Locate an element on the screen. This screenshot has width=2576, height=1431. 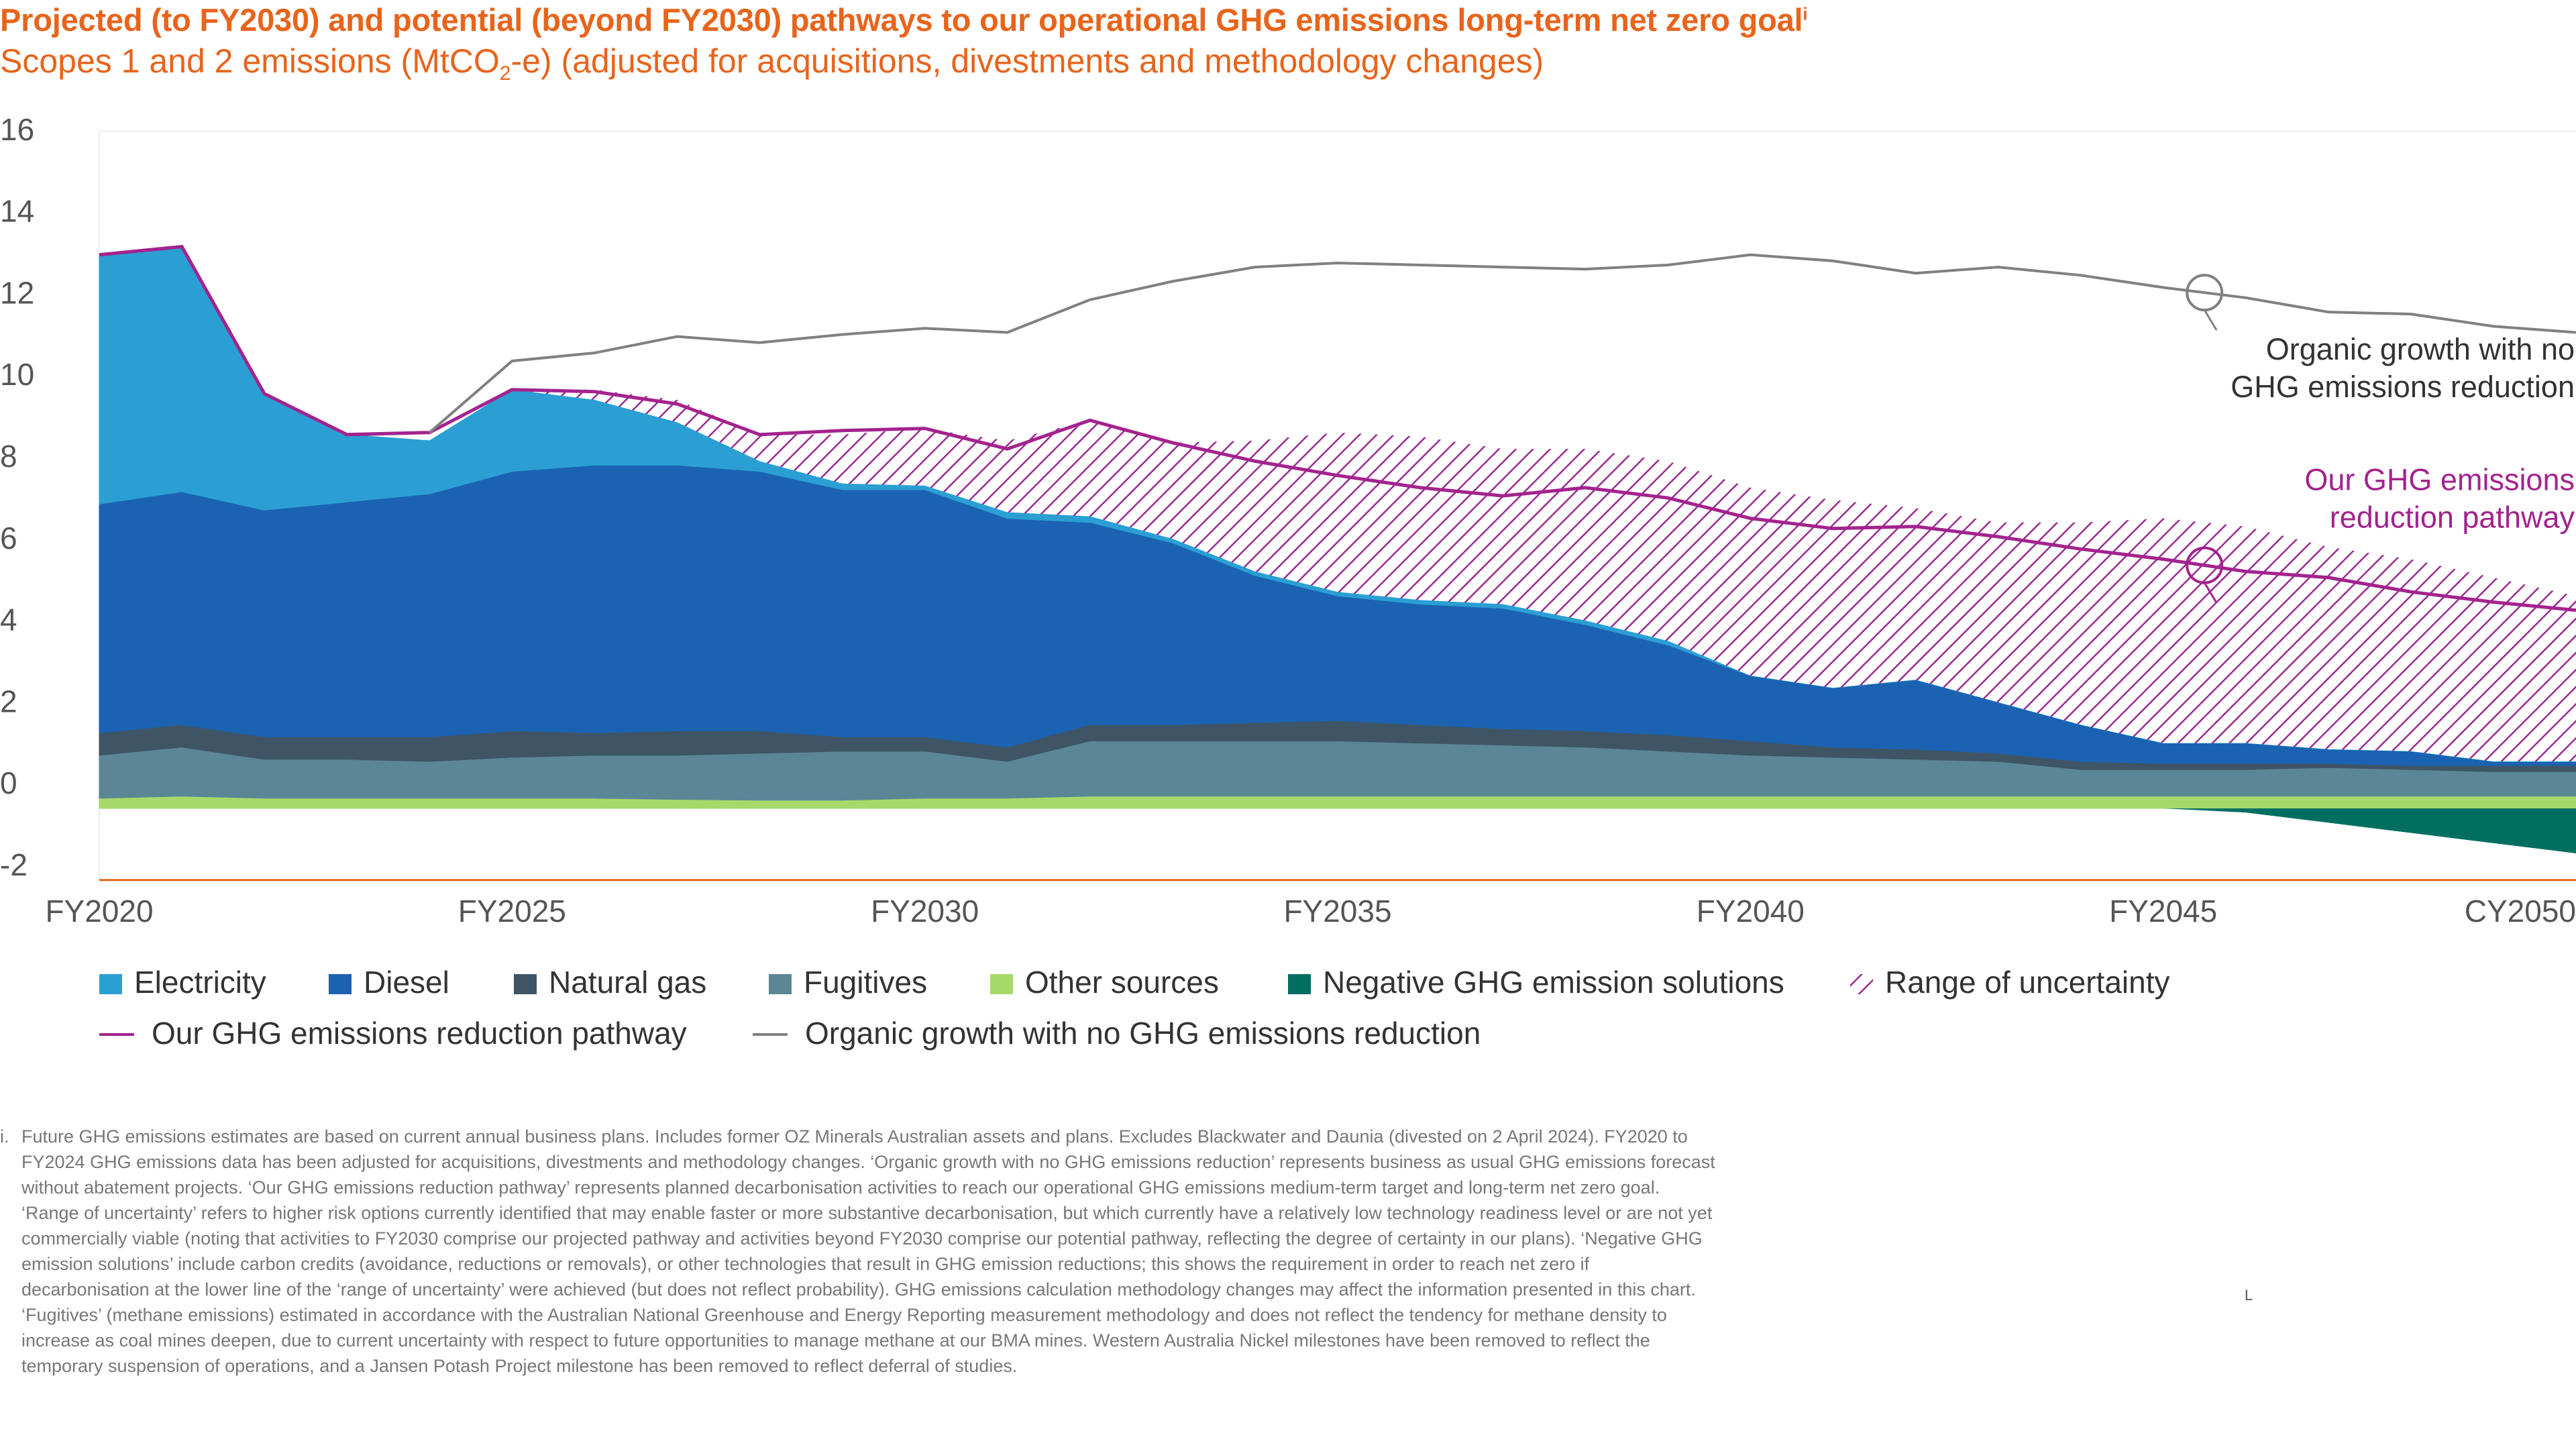
y-tick-label: 14 is located at coordinates (17, 211).